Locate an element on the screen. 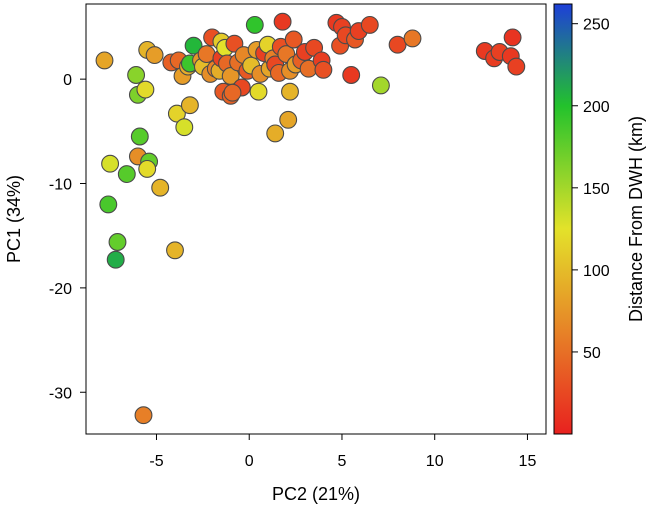  colorbar-tick-label: 200 is located at coordinates (596, 107).